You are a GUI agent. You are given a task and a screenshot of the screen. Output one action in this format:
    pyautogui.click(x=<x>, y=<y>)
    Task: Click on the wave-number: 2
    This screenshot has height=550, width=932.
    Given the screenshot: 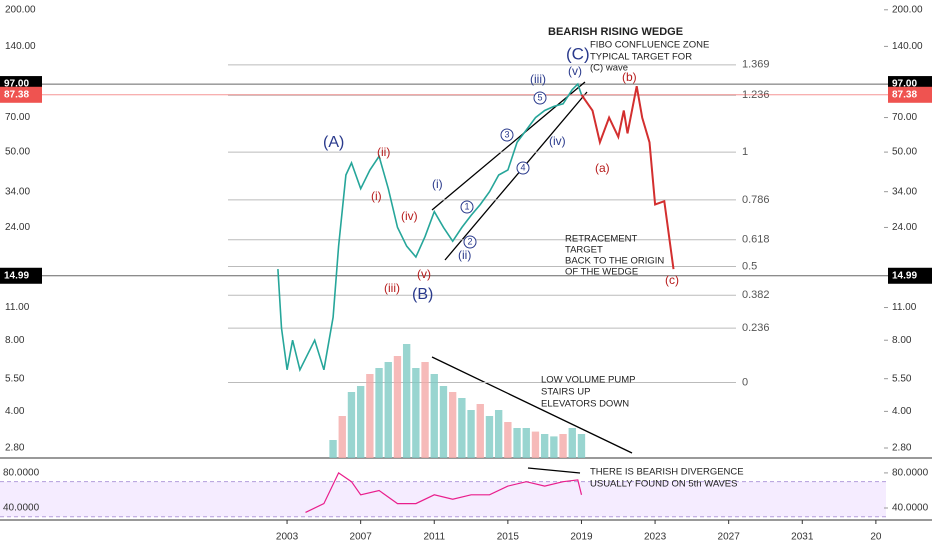 What is the action you would take?
    pyautogui.click(x=469, y=241)
    